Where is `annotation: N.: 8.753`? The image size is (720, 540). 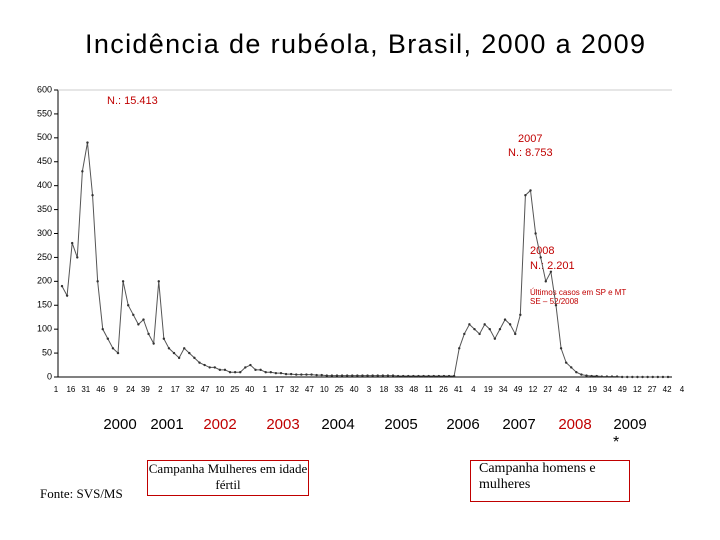 annotation: N.: 8.753 is located at coordinates (530, 153).